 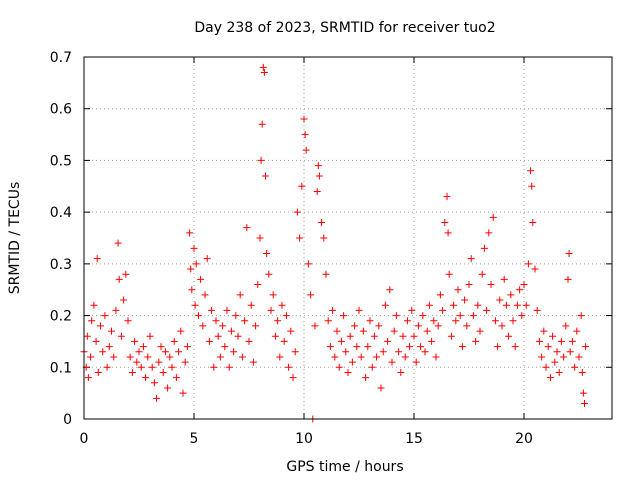 I want to click on y-tick-label: 0.2, so click(x=61, y=317).